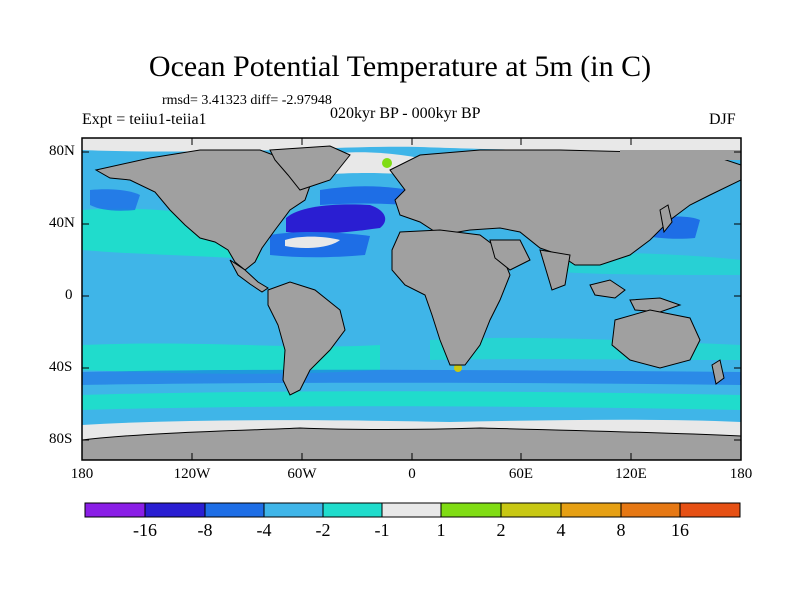  I want to click on lon-label-180w: 180, so click(82, 474).